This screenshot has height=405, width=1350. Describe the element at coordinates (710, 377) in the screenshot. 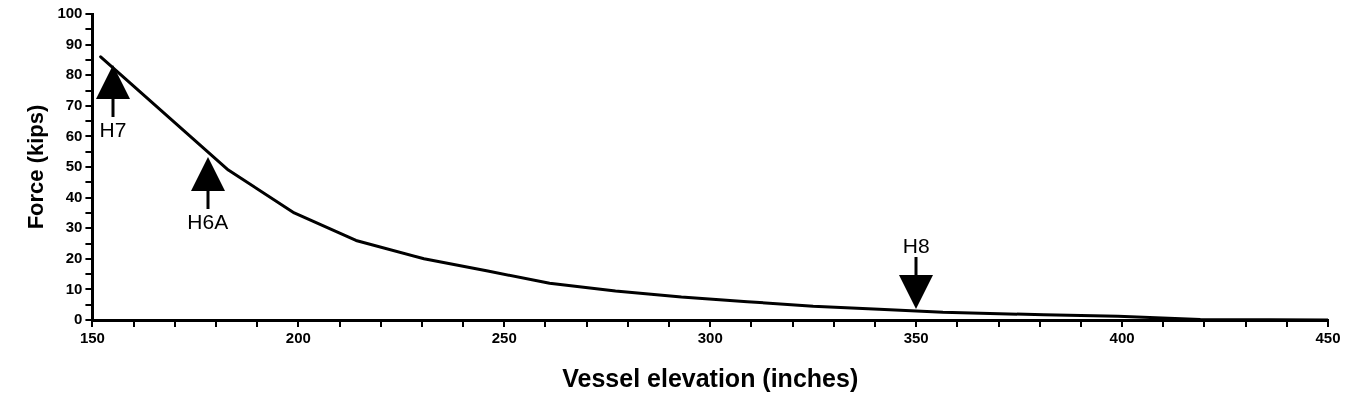

I see `x-axis-title: Vessel elevation (inches)` at that location.